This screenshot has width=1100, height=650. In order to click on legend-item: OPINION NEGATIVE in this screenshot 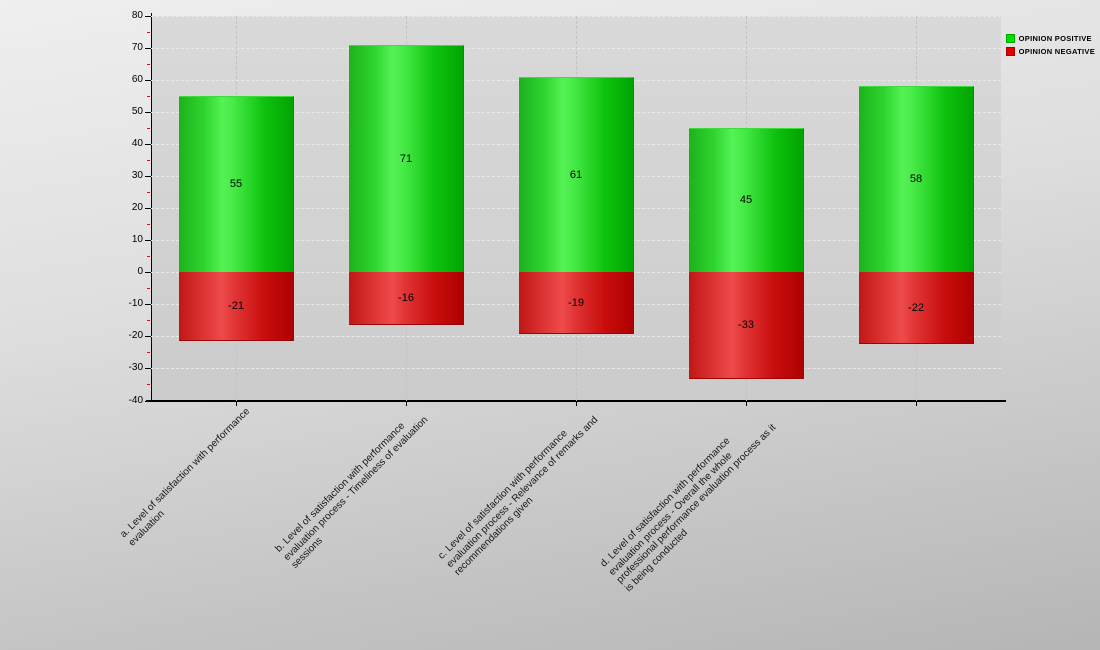, I will do `click(1050, 51)`.